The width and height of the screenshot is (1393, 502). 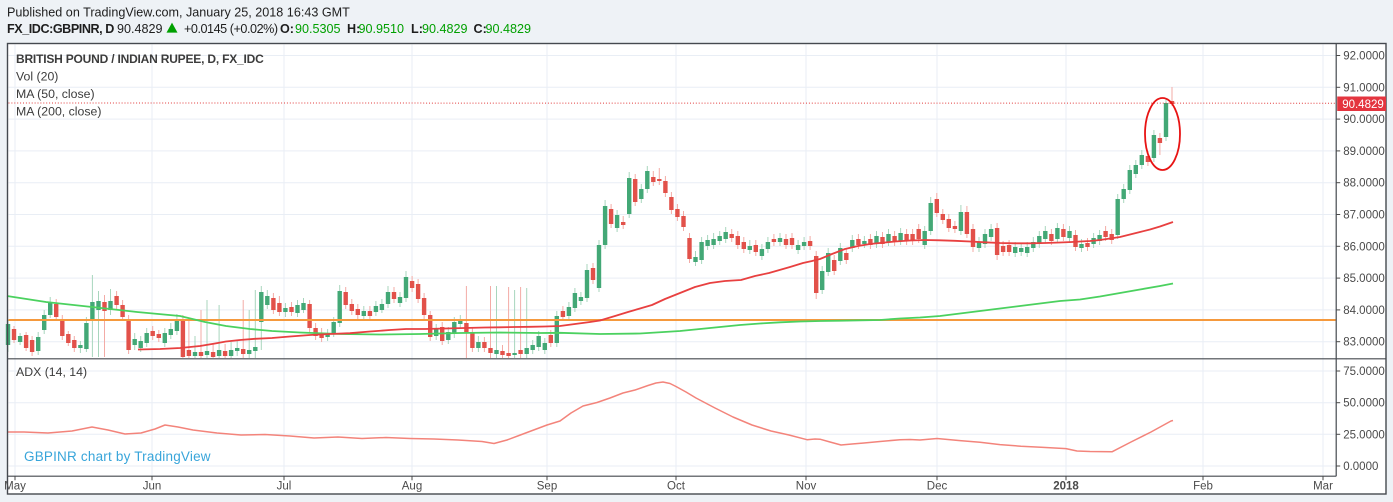 What do you see at coordinates (55, 94) in the screenshot?
I see `svg-text: MA (50, close)` at bounding box center [55, 94].